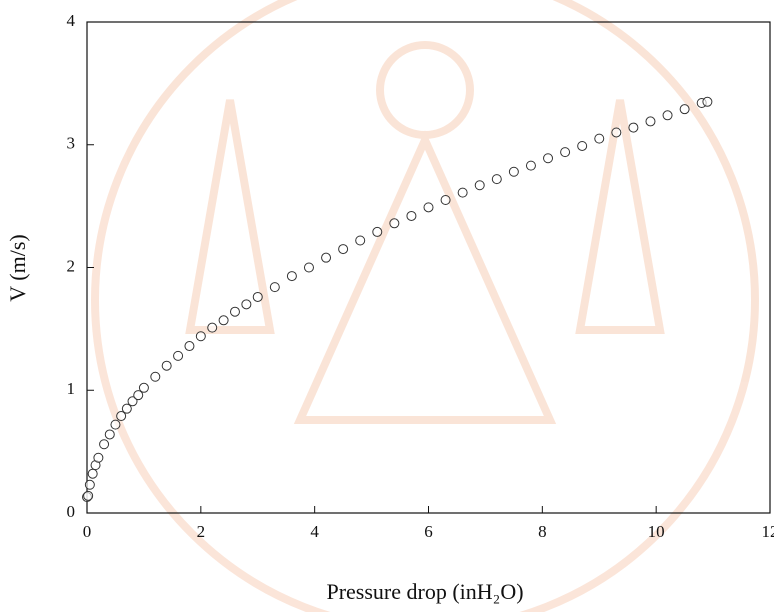  I want to click on x-tick-label: 6, so click(428, 531).